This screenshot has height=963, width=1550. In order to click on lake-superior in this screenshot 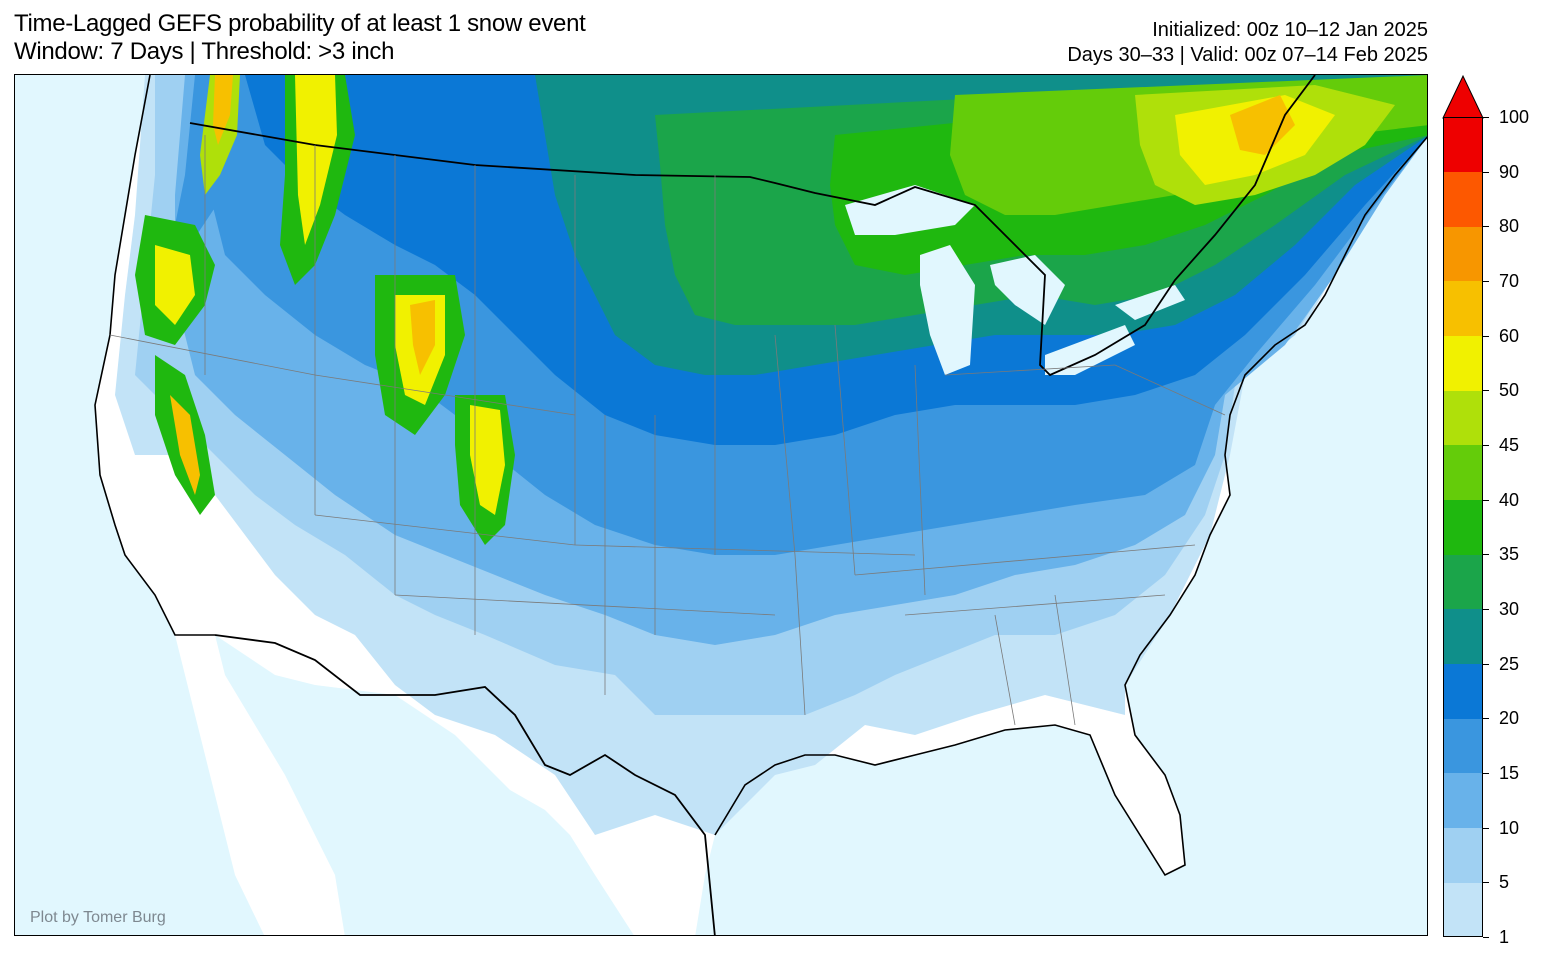, I will do `click(910, 210)`.